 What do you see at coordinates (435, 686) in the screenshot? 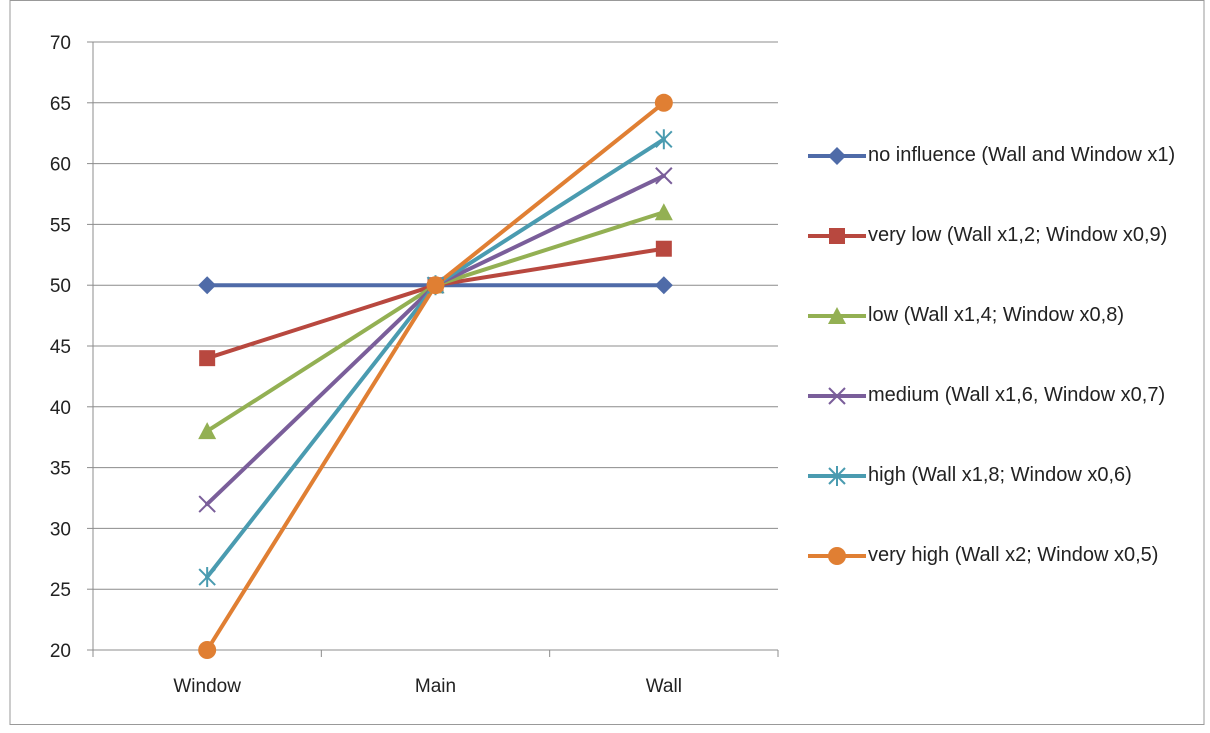
I see `x-tick-label: Main` at bounding box center [435, 686].